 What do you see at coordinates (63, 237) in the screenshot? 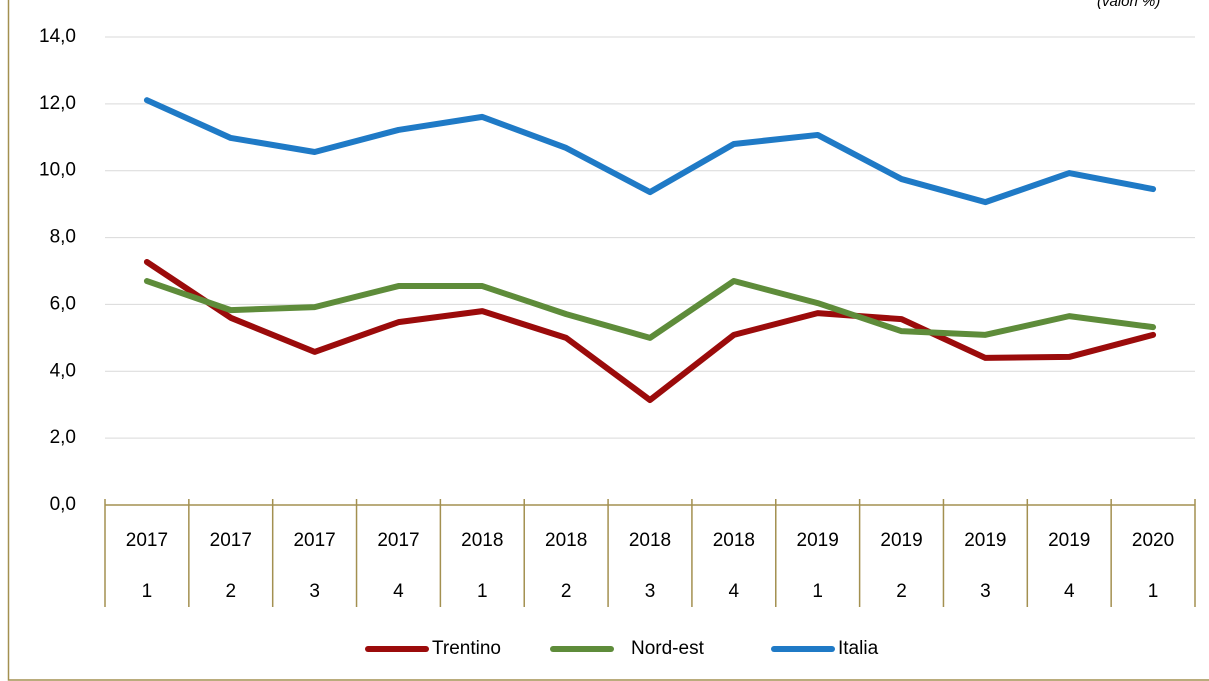
I see `y-tick-label: 8,0` at bounding box center [63, 237].